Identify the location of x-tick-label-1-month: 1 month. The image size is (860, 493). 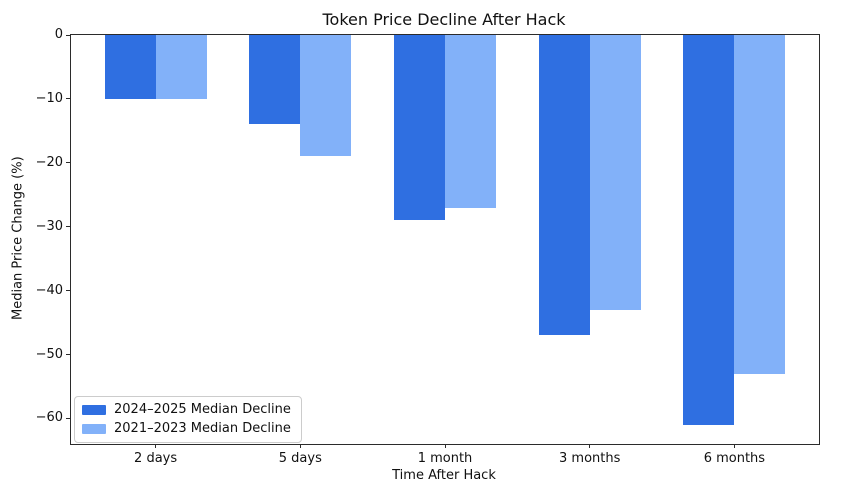
(445, 458).